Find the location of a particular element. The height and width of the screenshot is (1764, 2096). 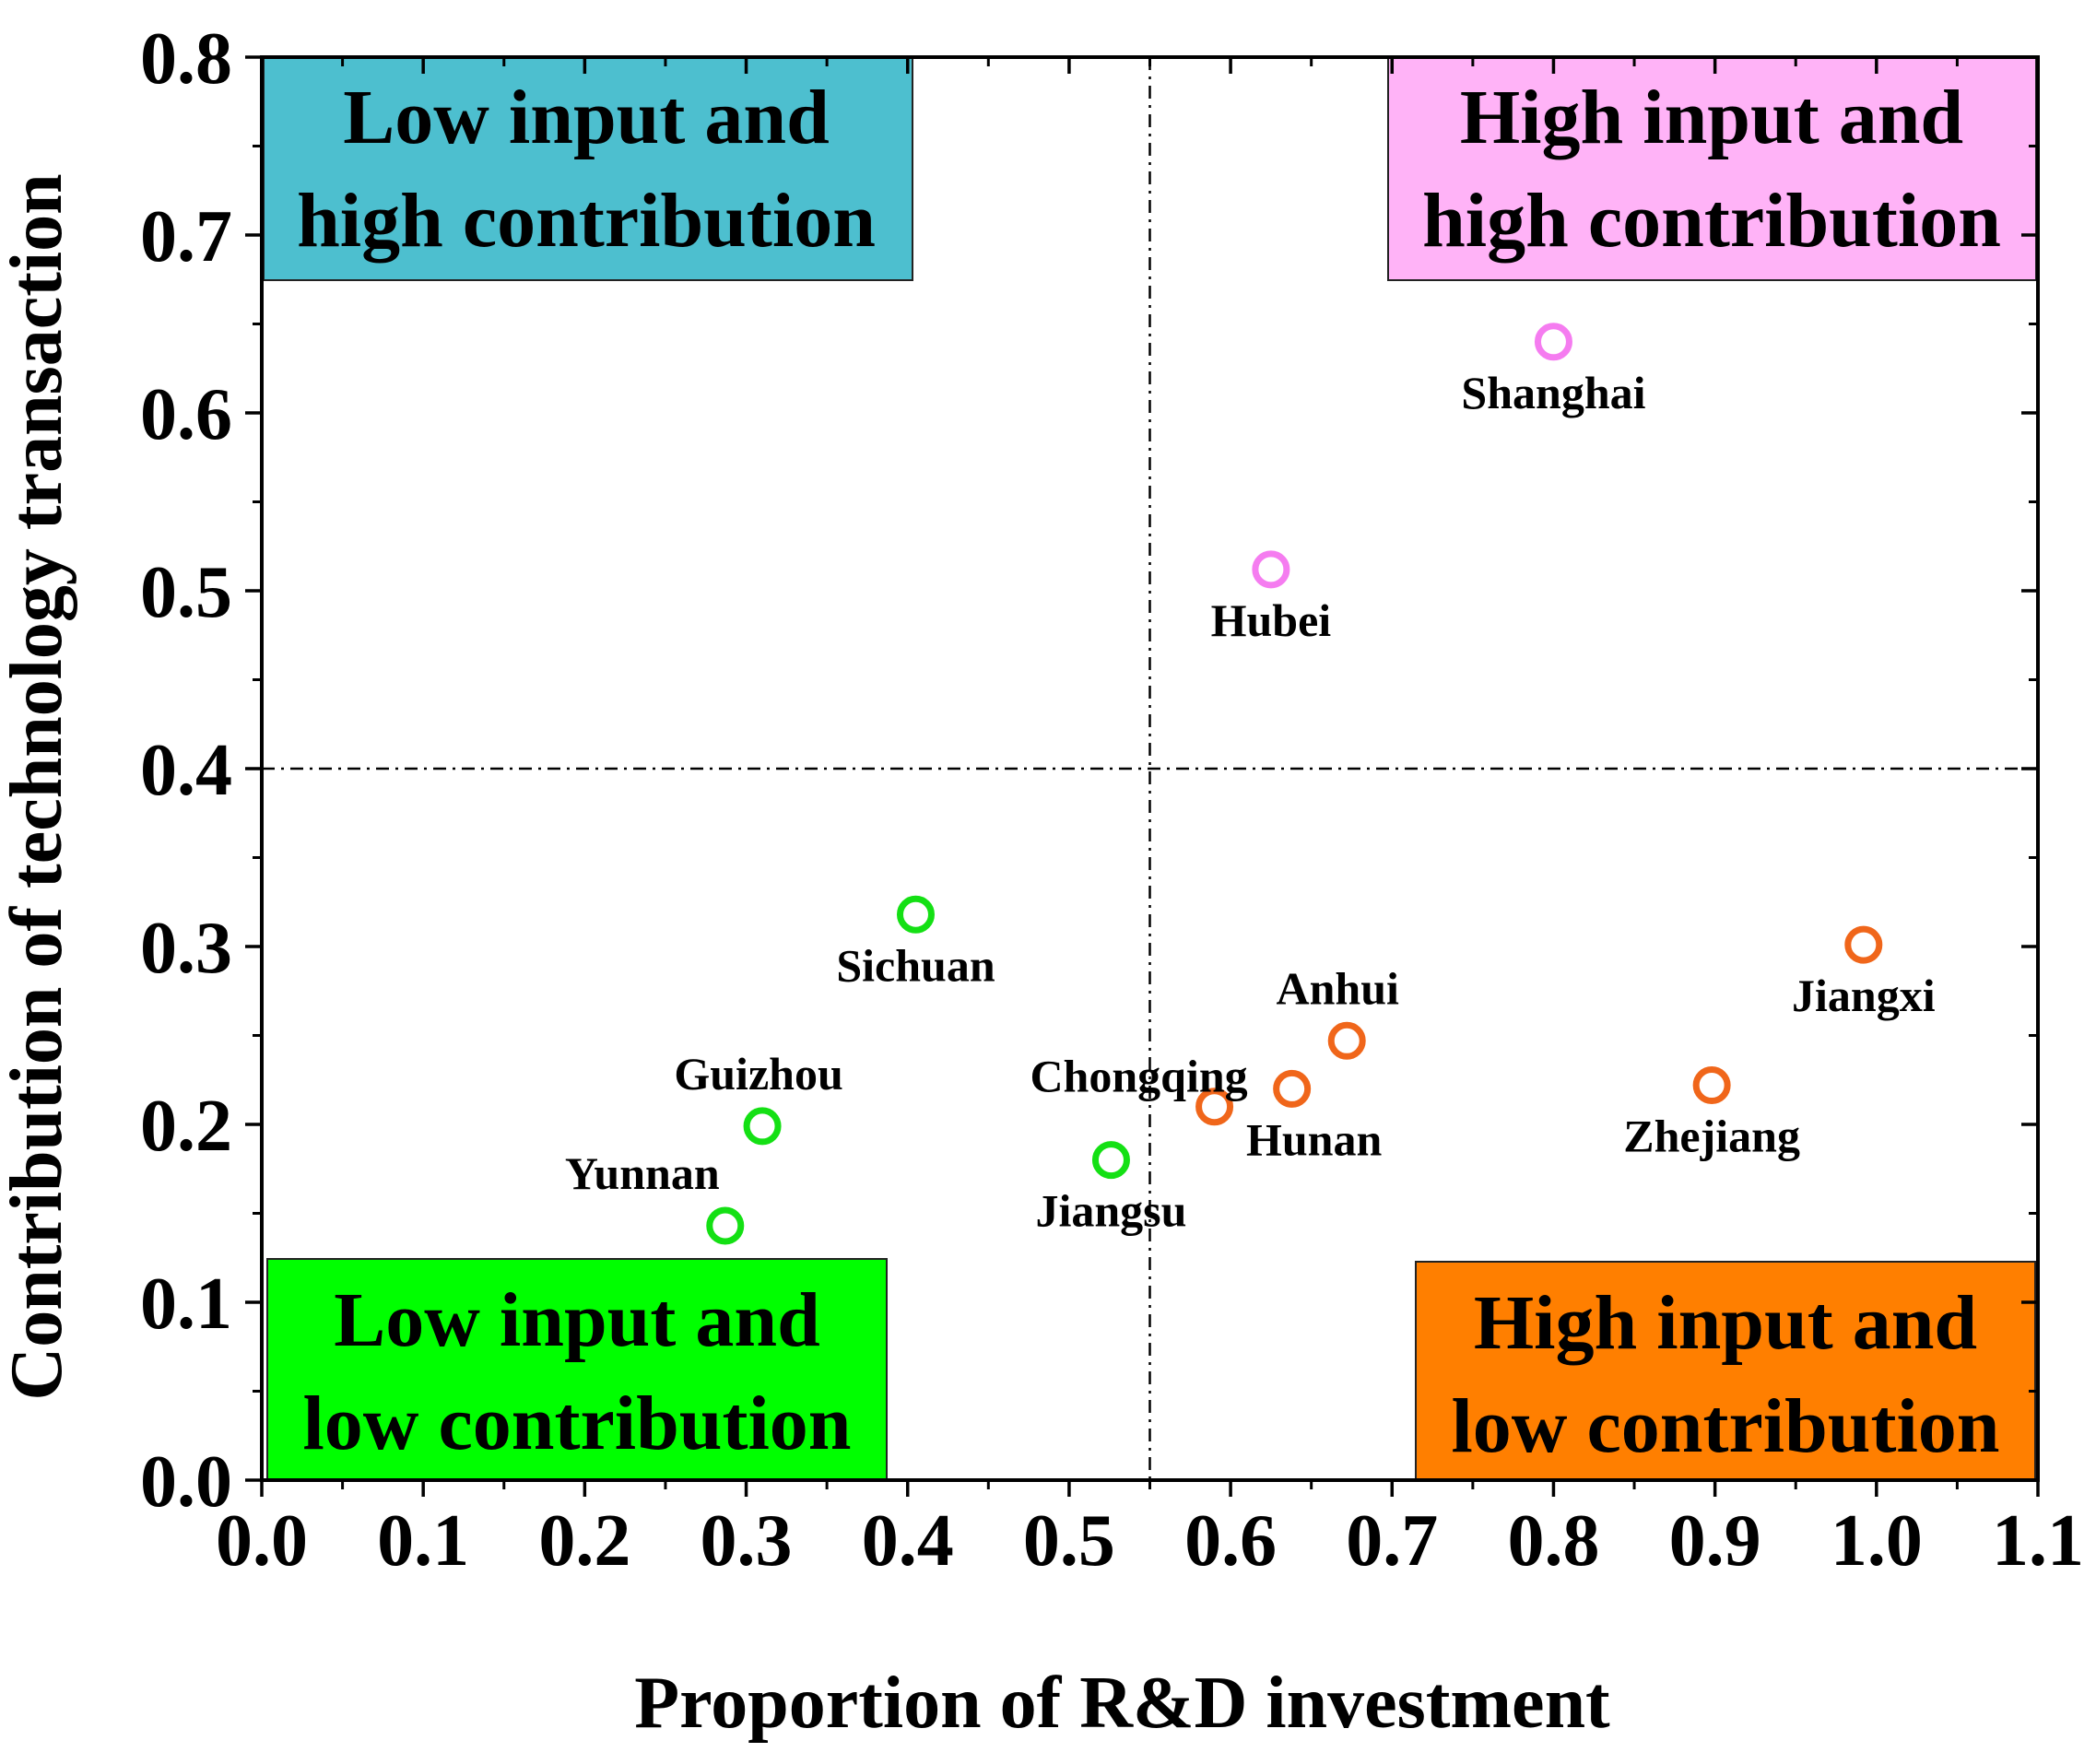

data-point-shanghai is located at coordinates (1553, 342).